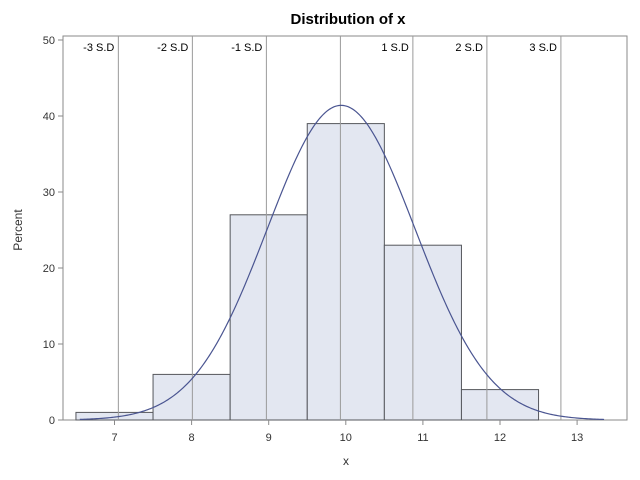 This screenshot has height=480, width=640. What do you see at coordinates (52, 421) in the screenshot?
I see `y-tick-label-0: 0` at bounding box center [52, 421].